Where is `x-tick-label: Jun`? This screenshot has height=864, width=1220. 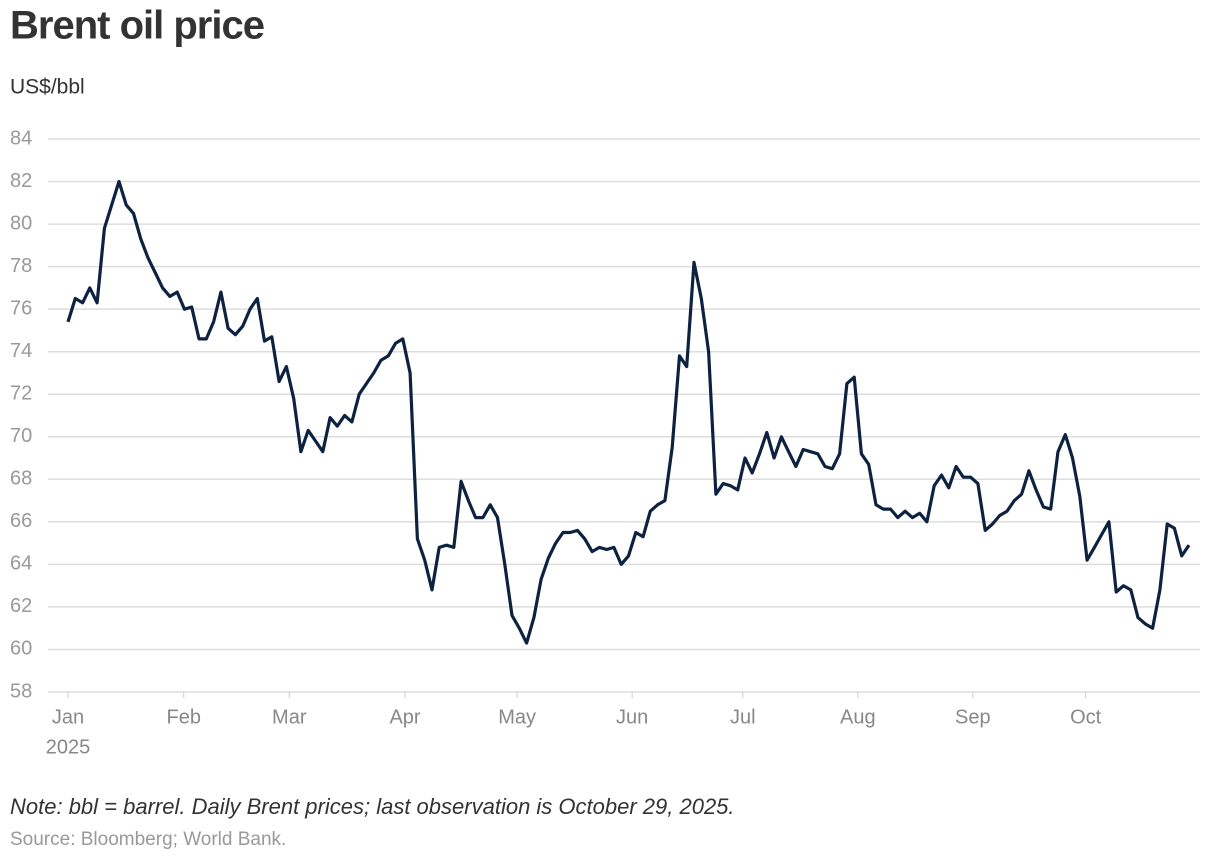
x-tick-label: Jun is located at coordinates (632, 717).